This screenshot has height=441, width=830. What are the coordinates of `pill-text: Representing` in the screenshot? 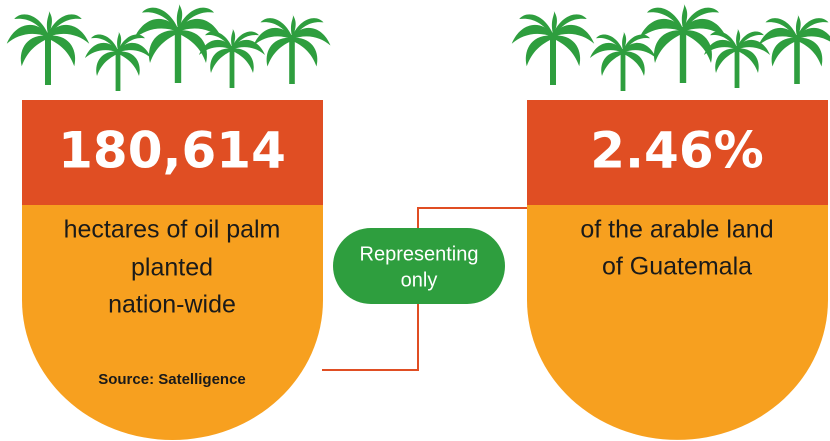 It's located at (419, 254).